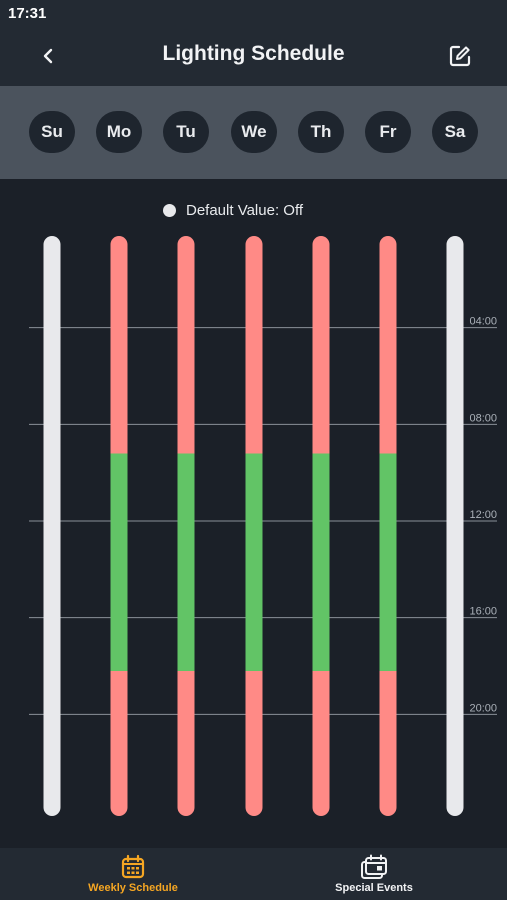 This screenshot has width=507, height=900. What do you see at coordinates (483, 708) in the screenshot?
I see `y-tick-label-4: 20:00` at bounding box center [483, 708].